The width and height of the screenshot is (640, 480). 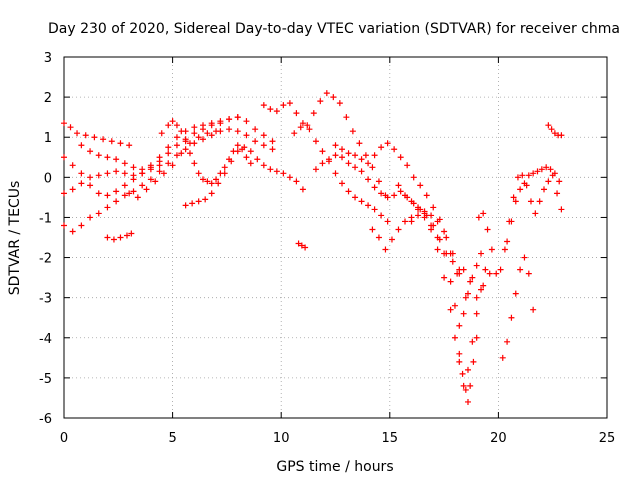 I want to click on series-arc-s, so click(x=518, y=307).